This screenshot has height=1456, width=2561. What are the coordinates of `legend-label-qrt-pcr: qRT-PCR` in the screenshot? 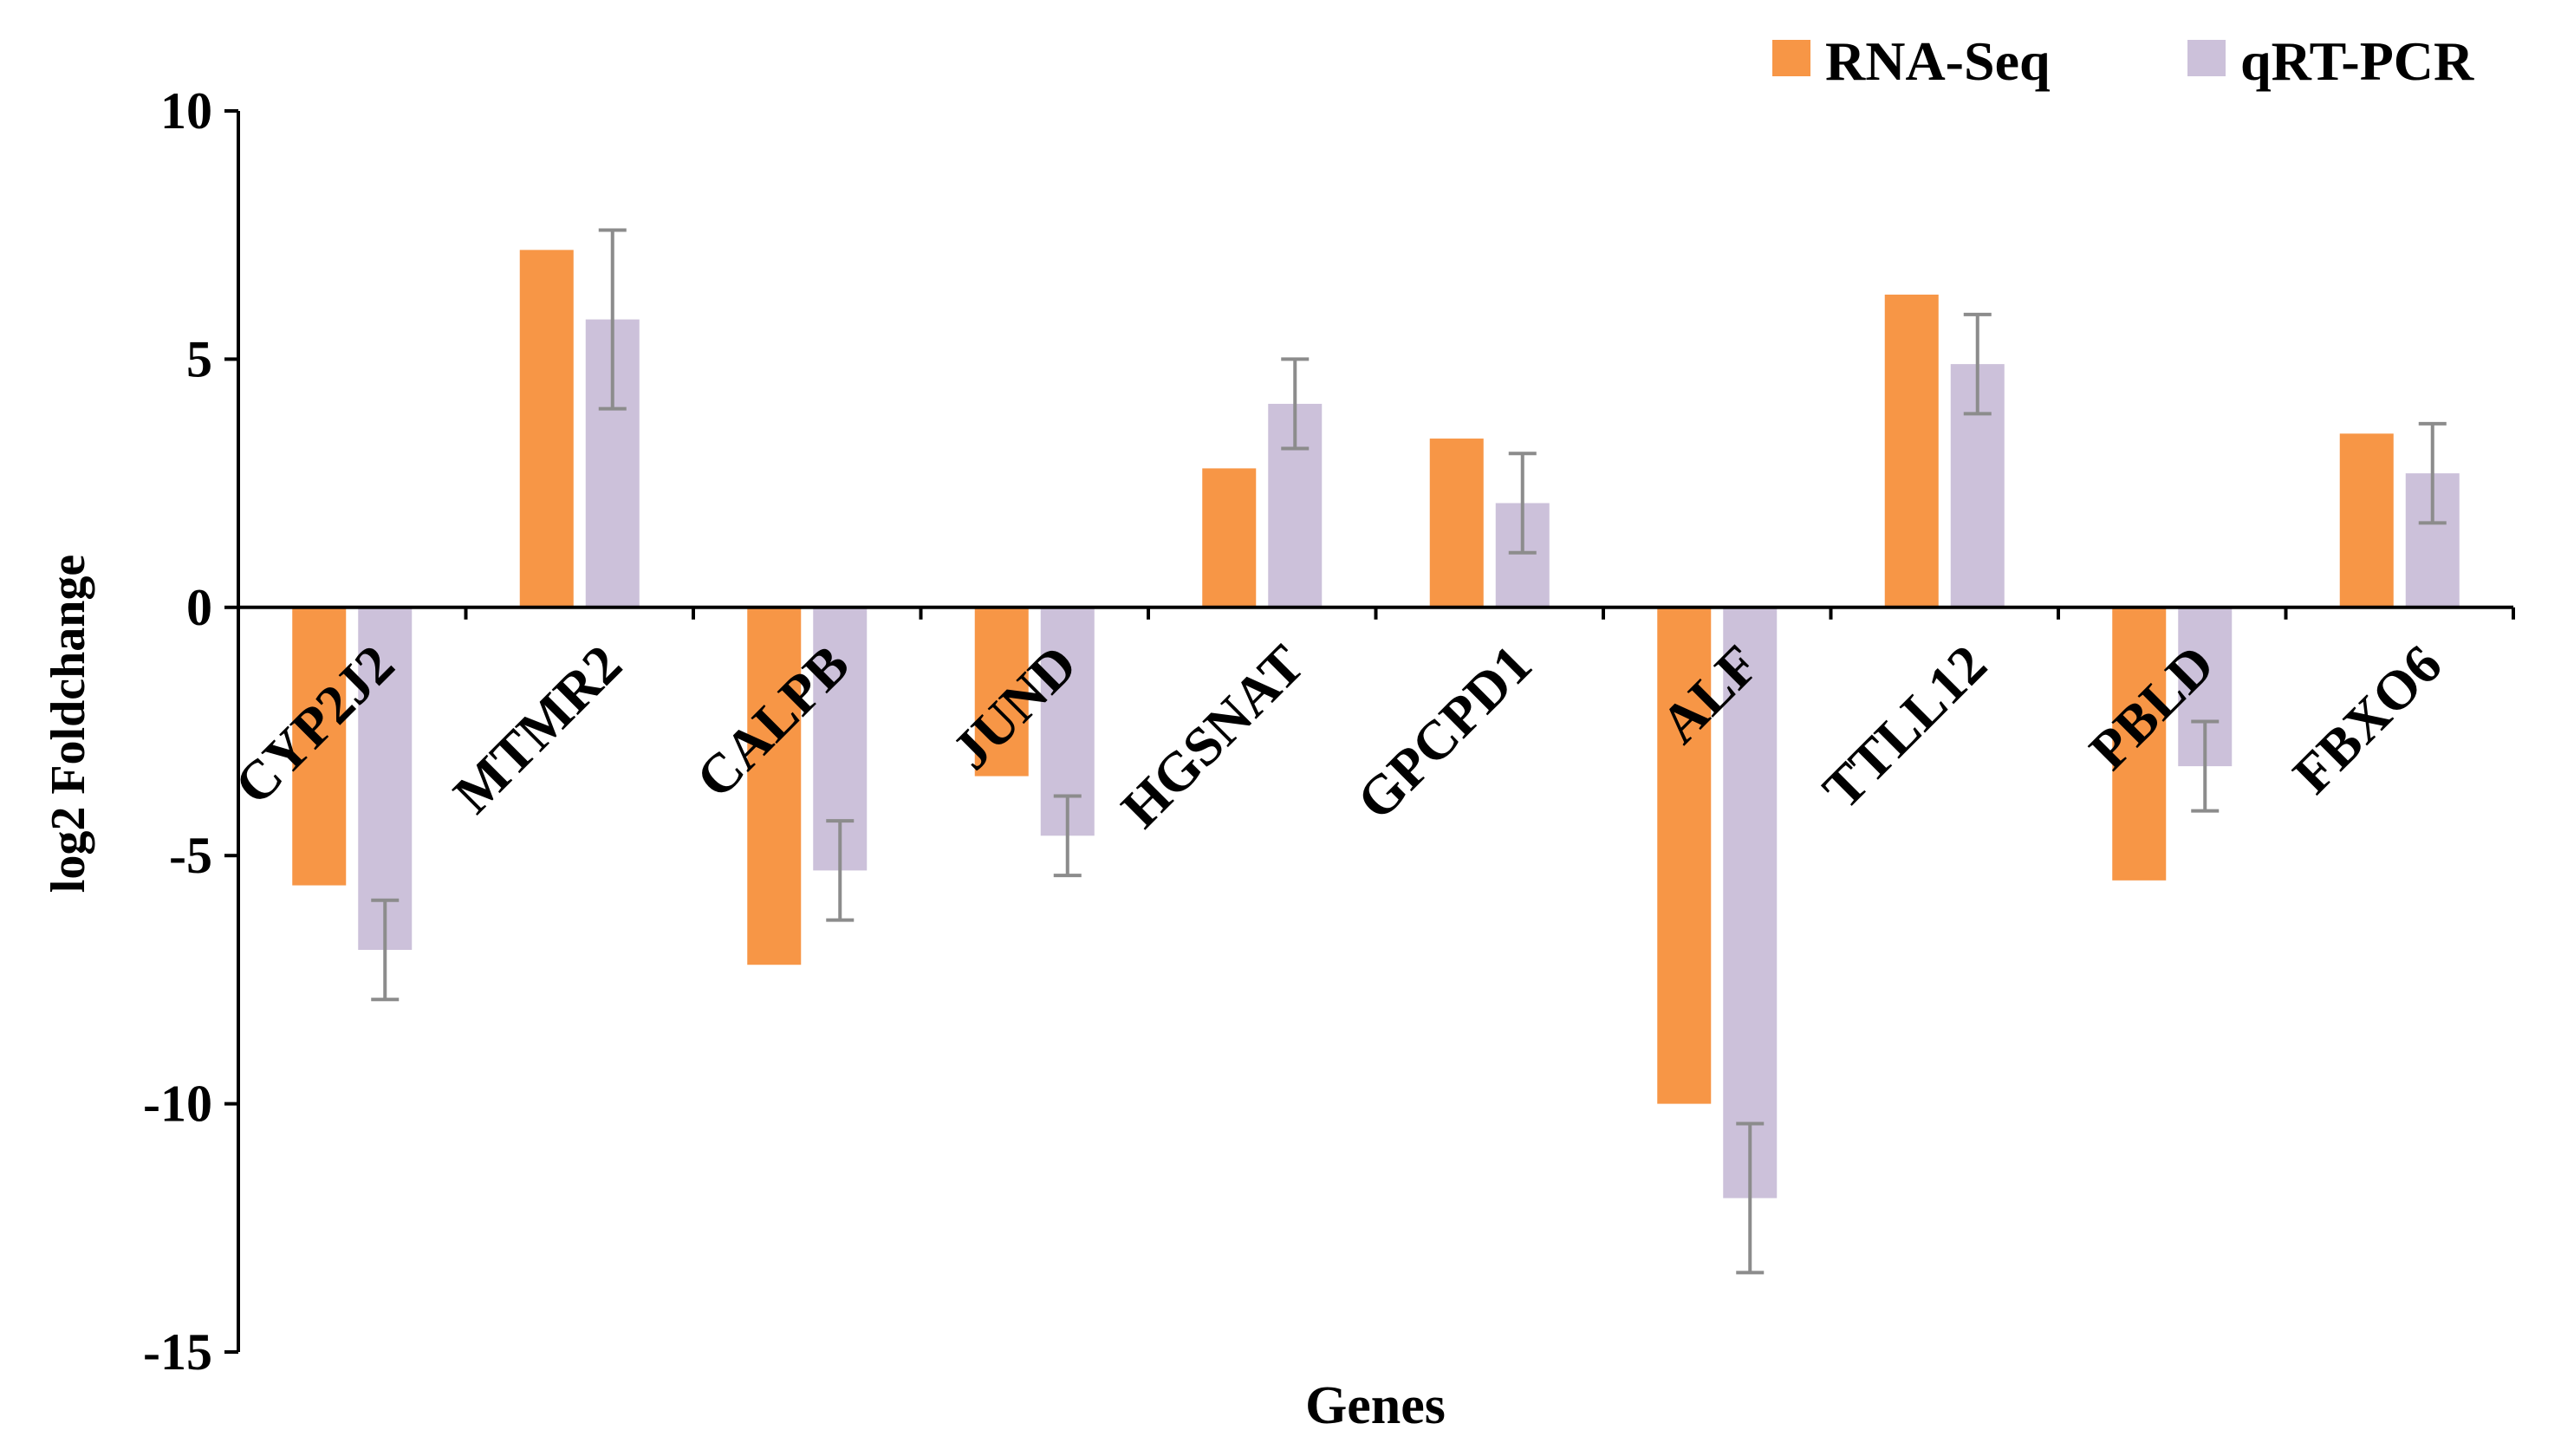 It's located at (2357, 61).